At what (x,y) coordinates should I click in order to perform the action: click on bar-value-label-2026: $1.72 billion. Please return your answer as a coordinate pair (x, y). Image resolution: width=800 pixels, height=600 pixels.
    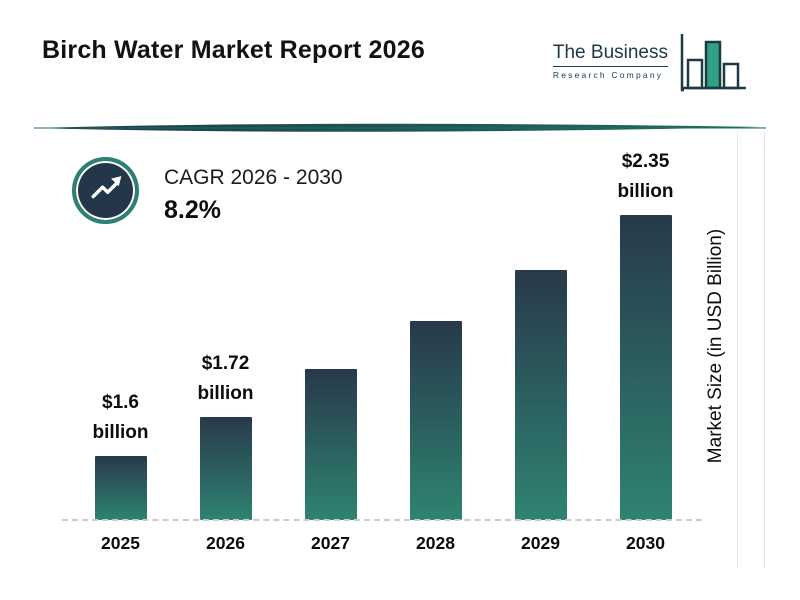
    Looking at the image, I should click on (225, 378).